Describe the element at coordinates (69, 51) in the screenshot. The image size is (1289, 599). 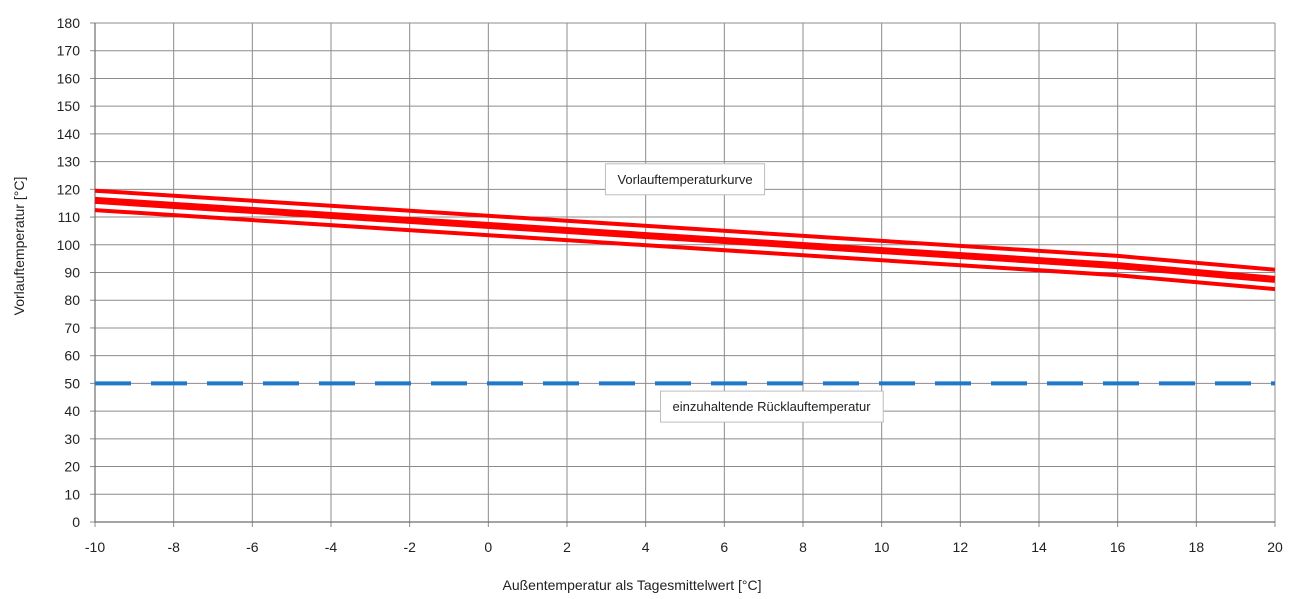
I see `y-tick-label: 170` at that location.